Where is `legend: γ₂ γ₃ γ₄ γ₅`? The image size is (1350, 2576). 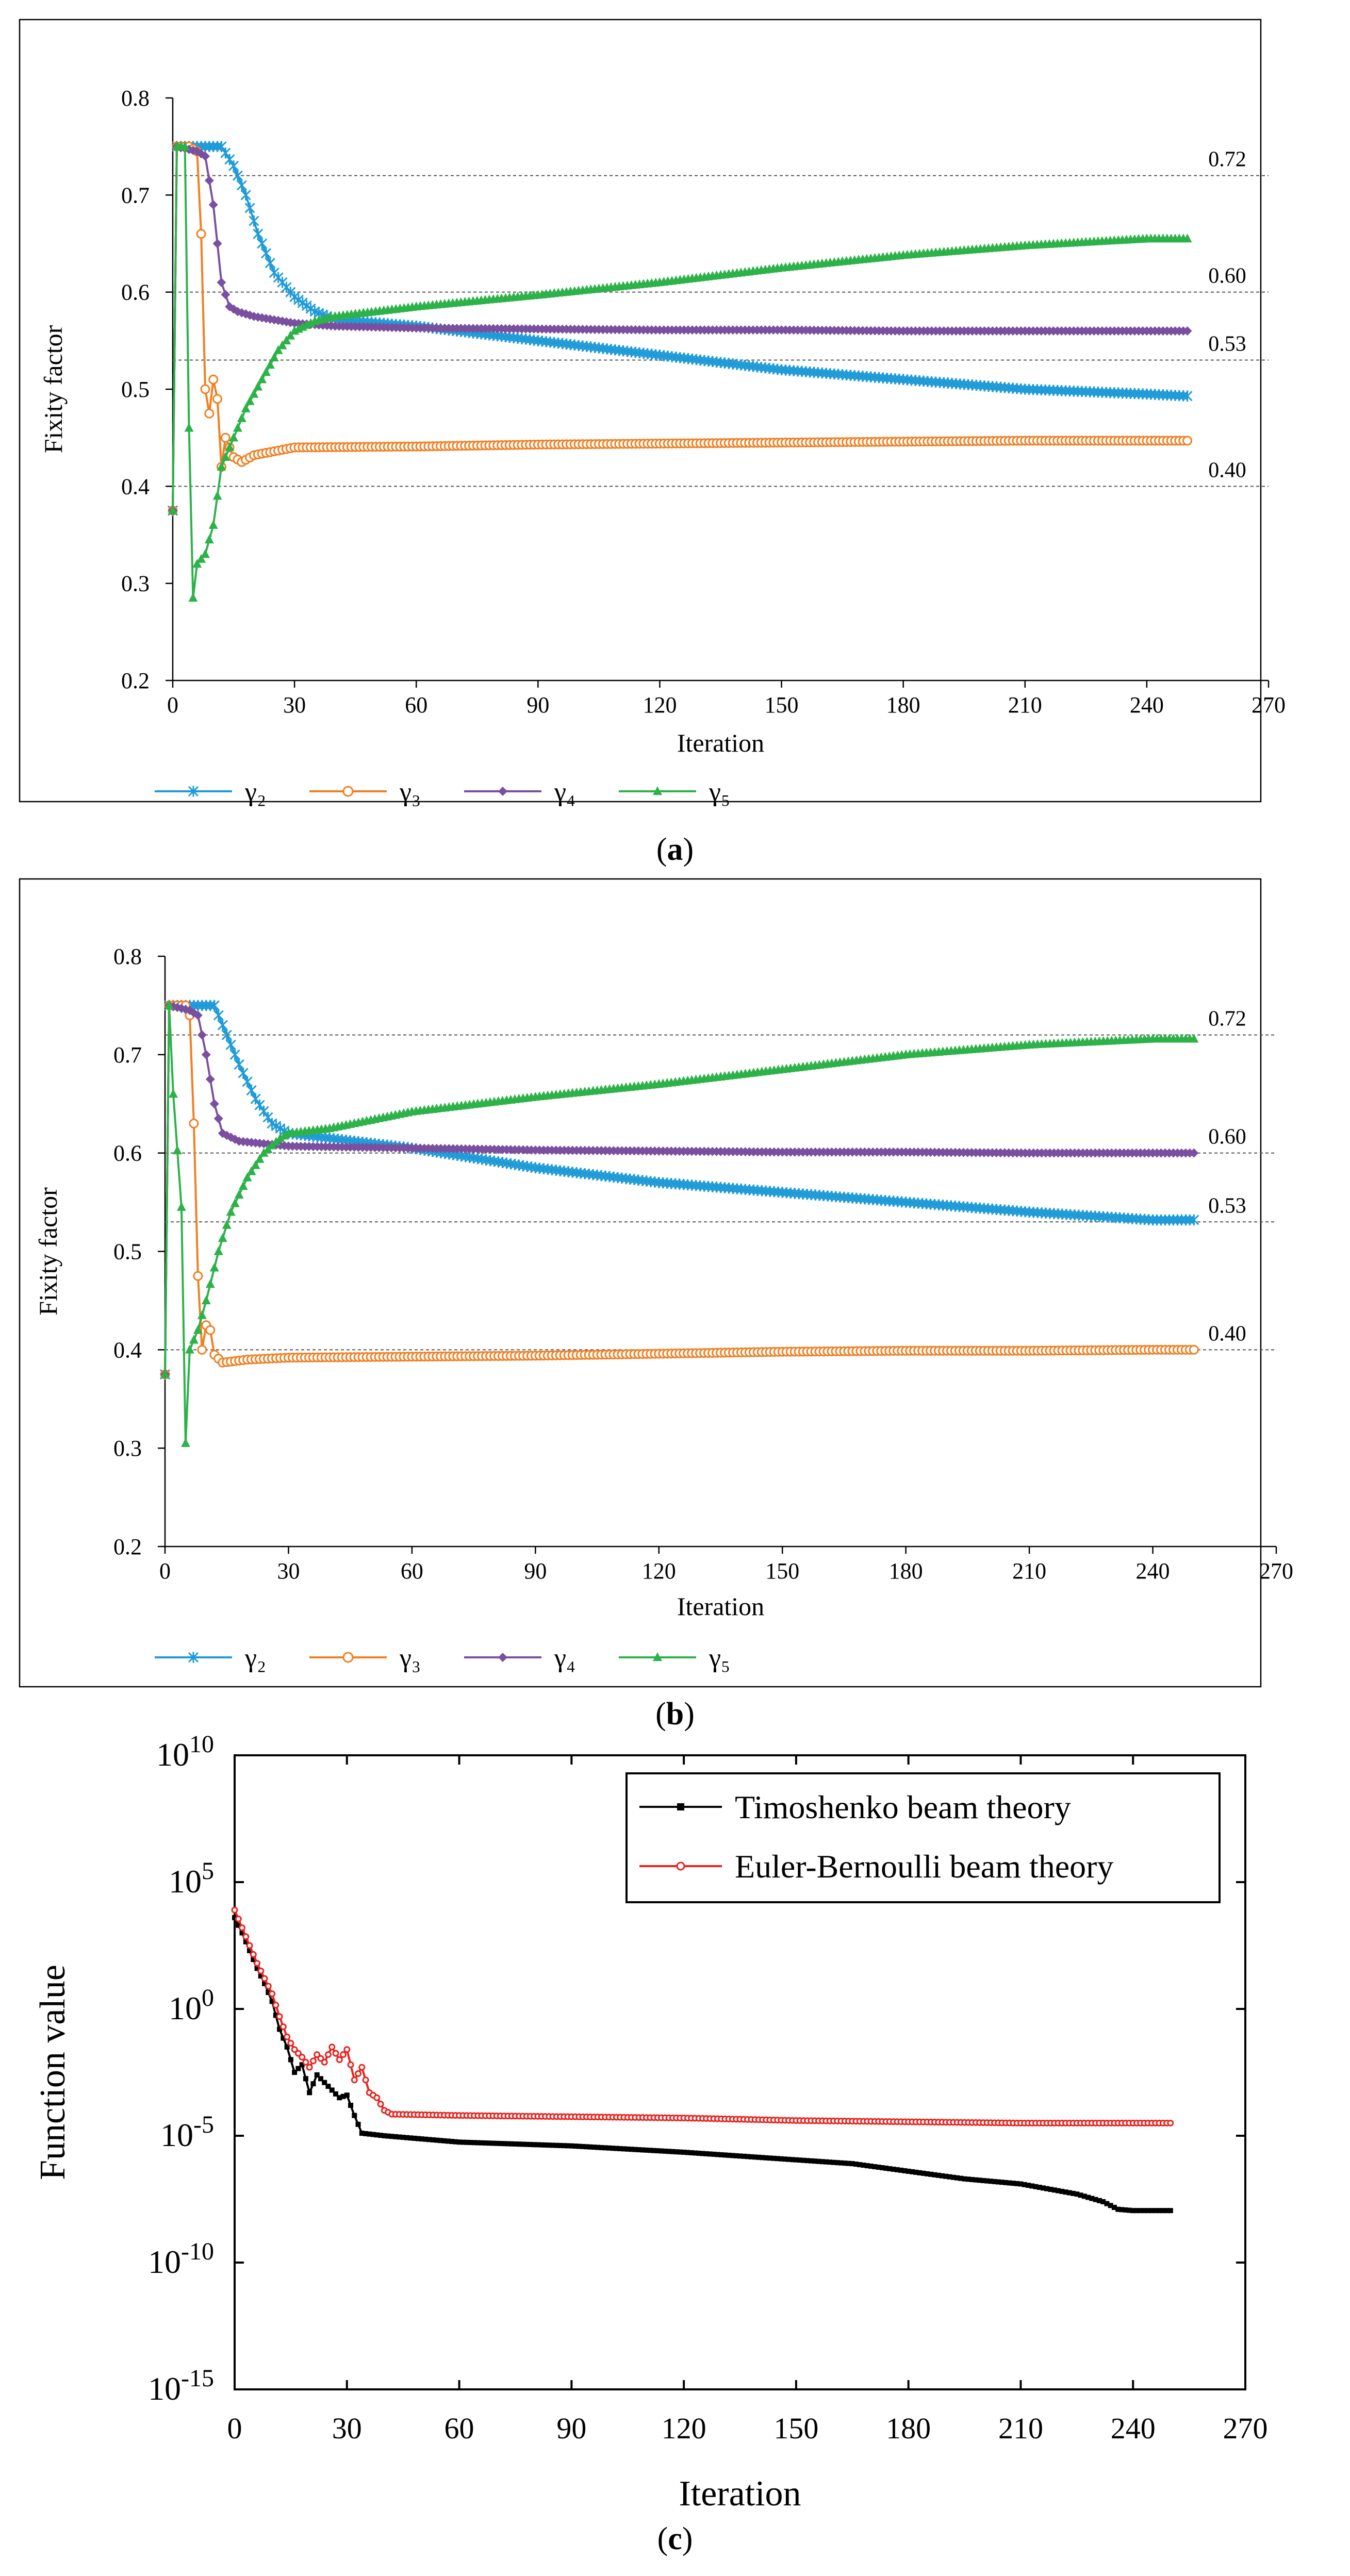
legend: γ₂ γ₃ γ₄ γ₅ is located at coordinates (443, 792).